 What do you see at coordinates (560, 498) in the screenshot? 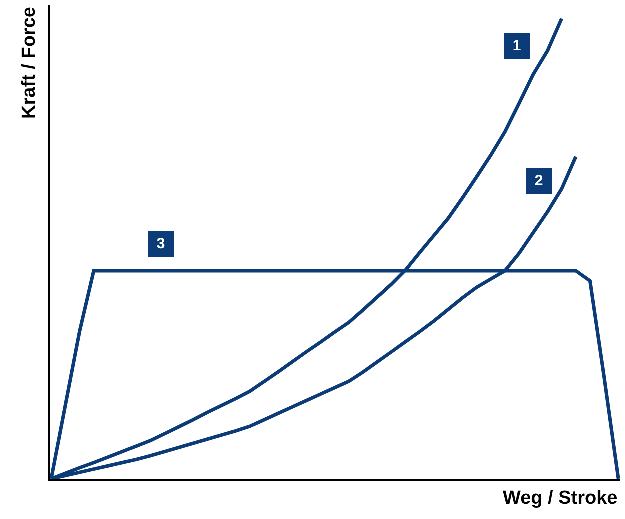
I see `x-axis-title: Weg / Stroke` at bounding box center [560, 498].